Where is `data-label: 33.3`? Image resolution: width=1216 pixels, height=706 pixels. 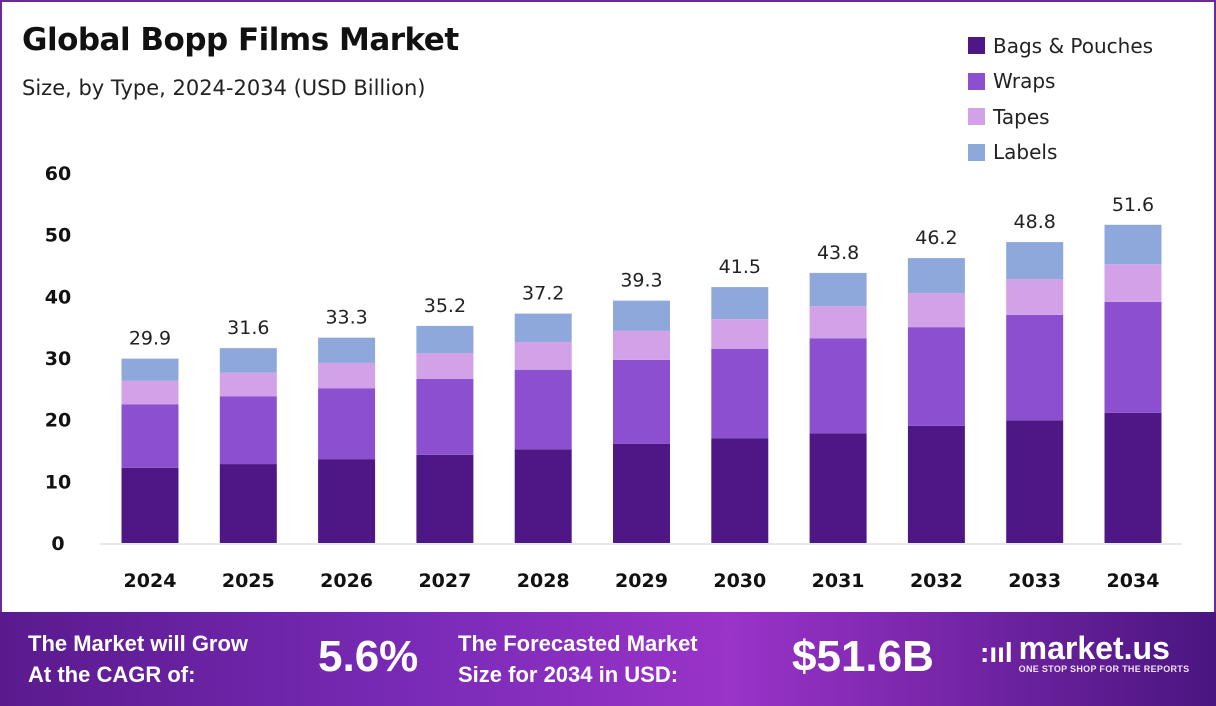 data-label: 33.3 is located at coordinates (346, 318).